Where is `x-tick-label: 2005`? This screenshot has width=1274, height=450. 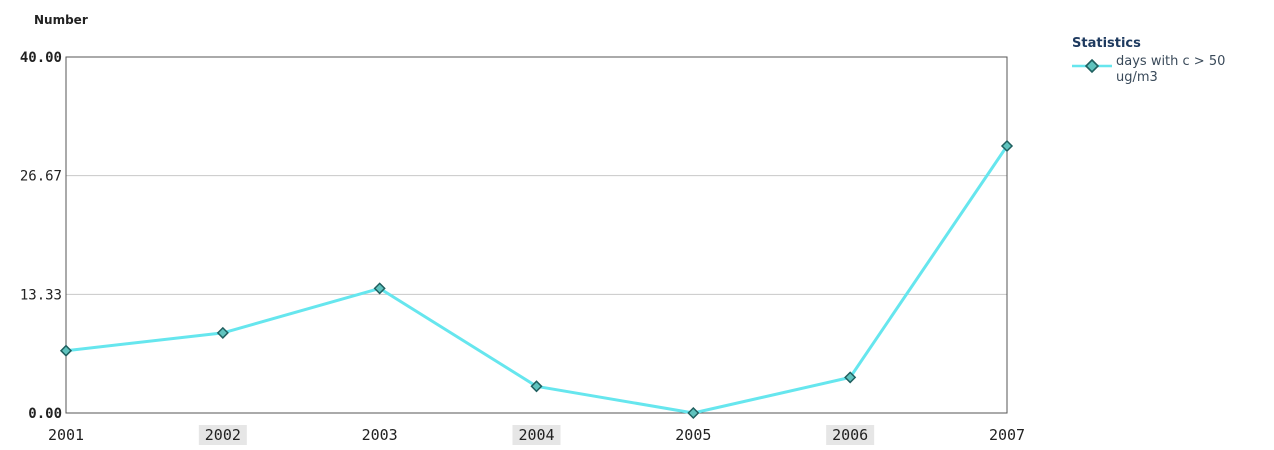
x-tick-label: 2005 is located at coordinates (693, 435).